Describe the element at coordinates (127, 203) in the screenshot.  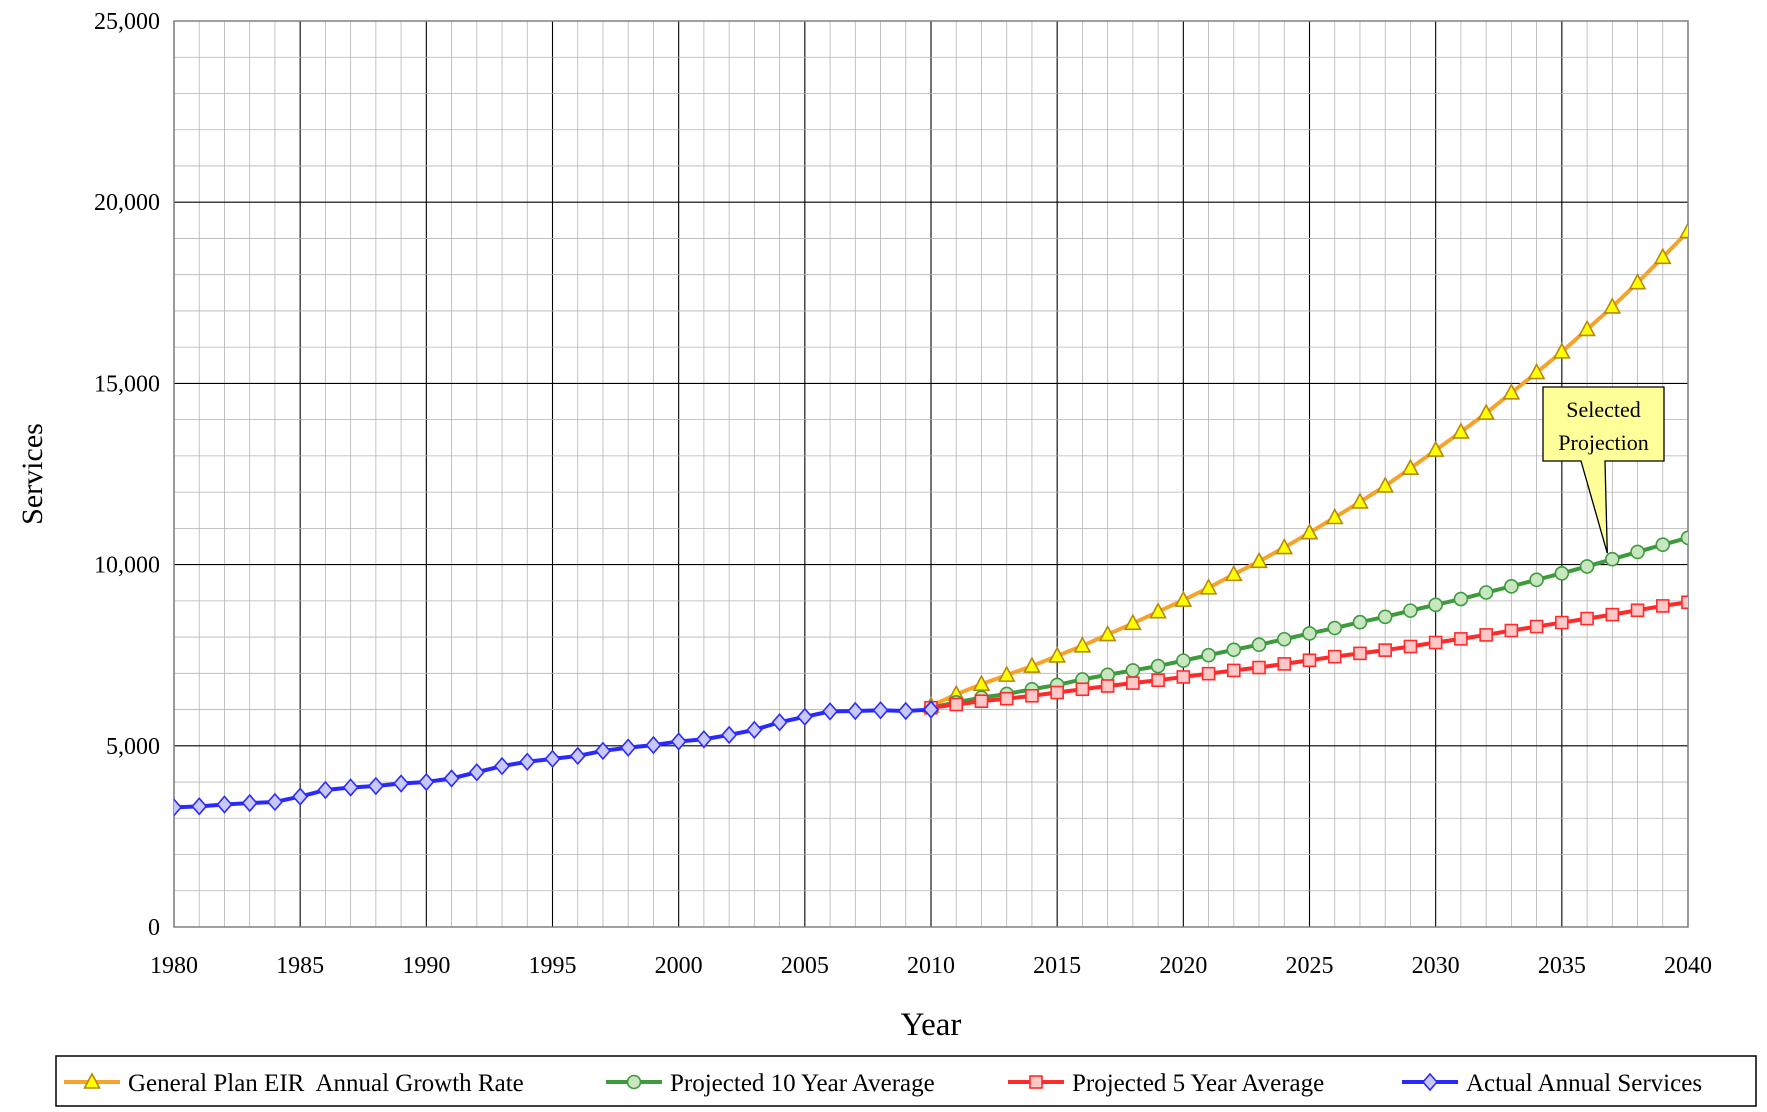
I see `y-tick-label: 20,000` at that location.